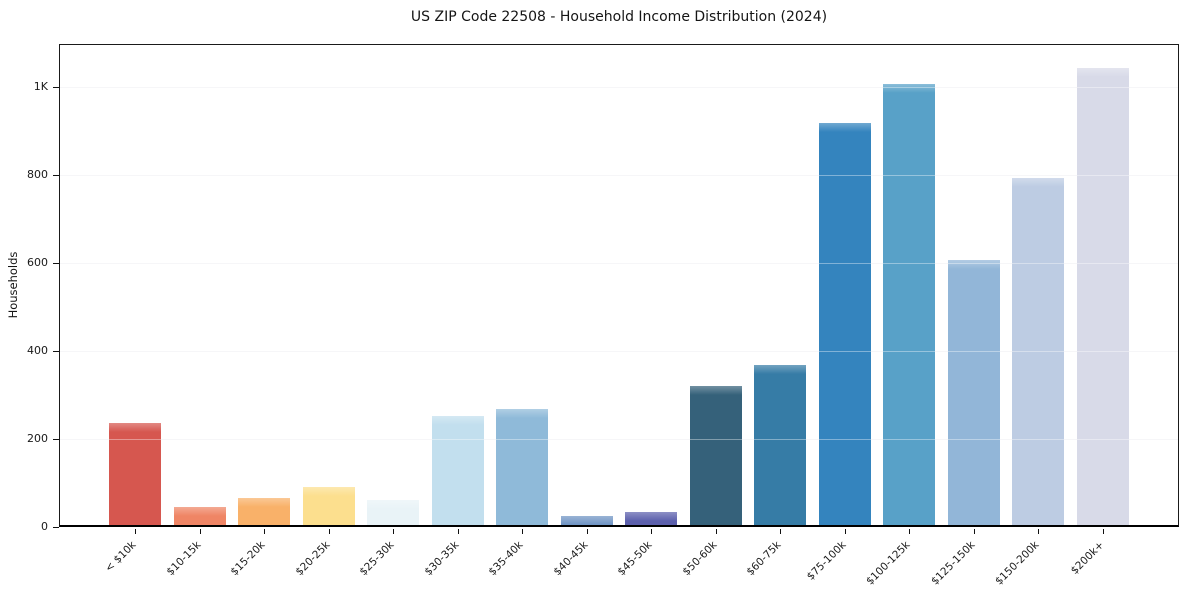 This screenshot has height=590, width=1189. What do you see at coordinates (377, 559) in the screenshot?
I see `x-tick-label: $25-30k` at bounding box center [377, 559].